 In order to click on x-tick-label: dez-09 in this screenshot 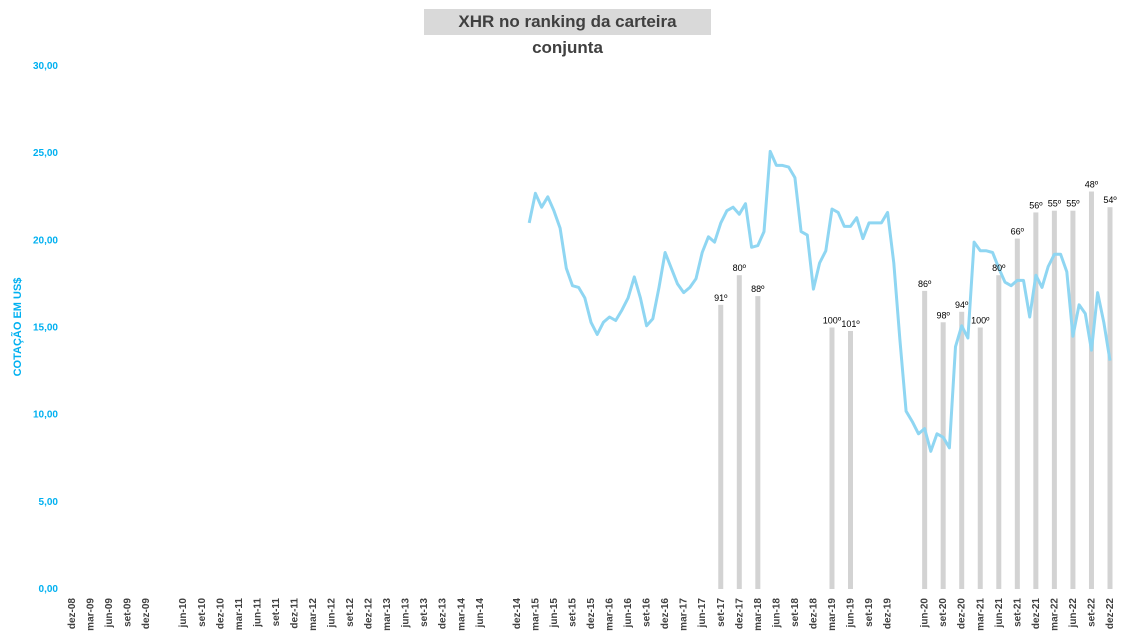, I will do `click(146, 614)`.